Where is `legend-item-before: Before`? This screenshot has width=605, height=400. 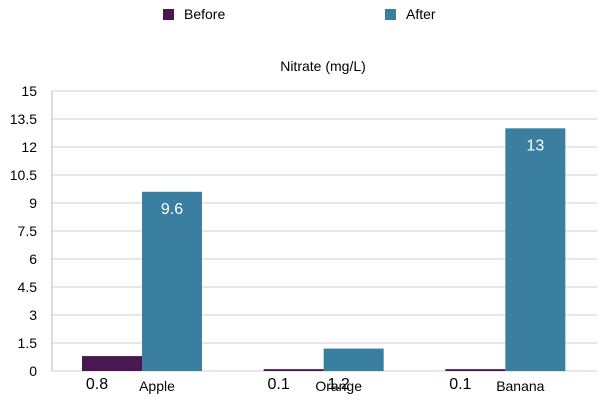 legend-item-before: Before is located at coordinates (194, 14).